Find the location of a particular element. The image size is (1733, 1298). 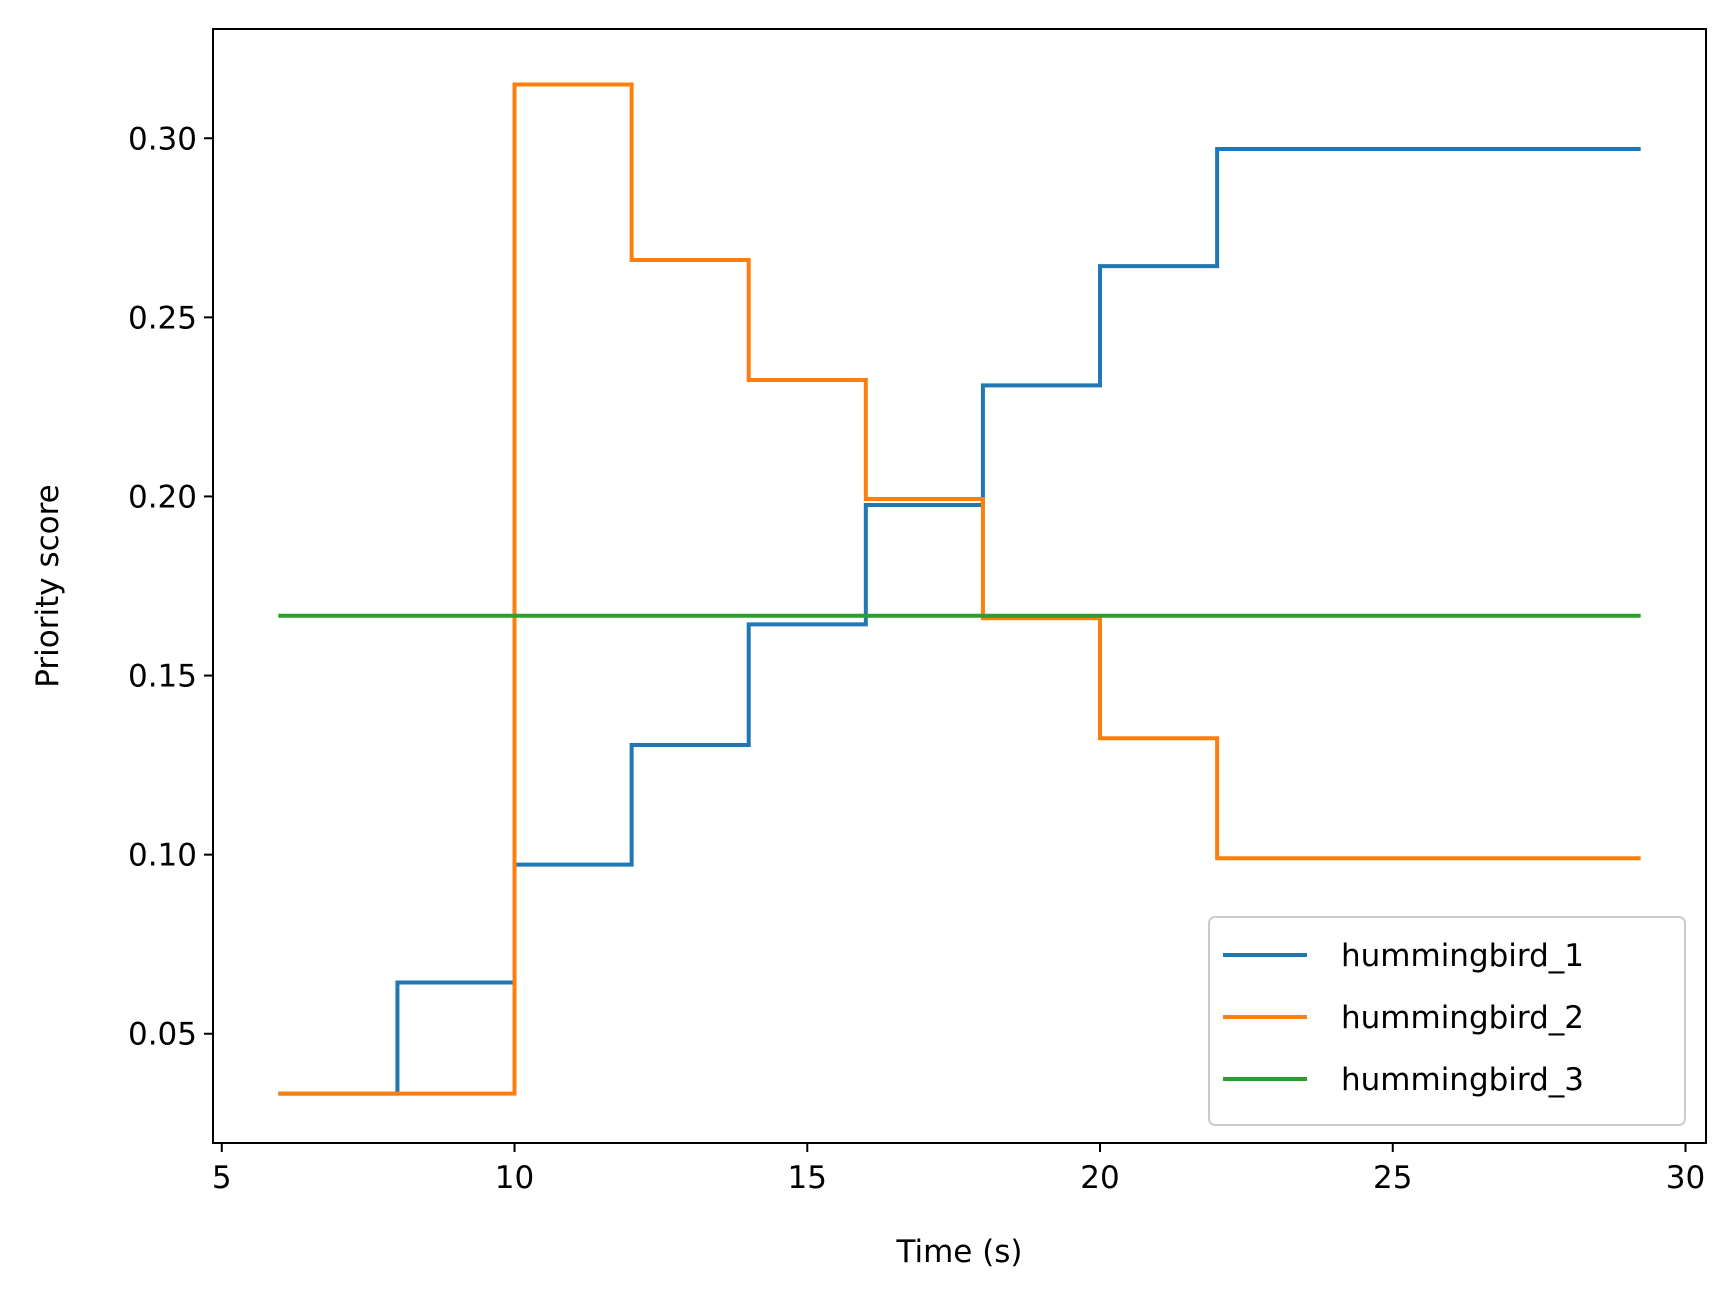

legend: hummingbird_1 hummingbird_2 hummingbird_3 is located at coordinates (1447, 1021).